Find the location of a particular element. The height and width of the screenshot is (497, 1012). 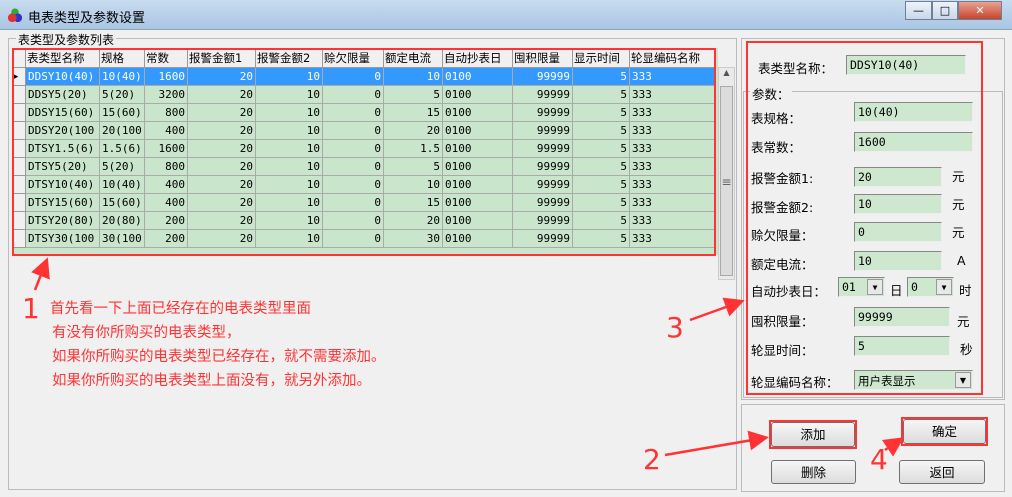

vertical-scrollbar: ▲ ≡ is located at coordinates (726, 173).